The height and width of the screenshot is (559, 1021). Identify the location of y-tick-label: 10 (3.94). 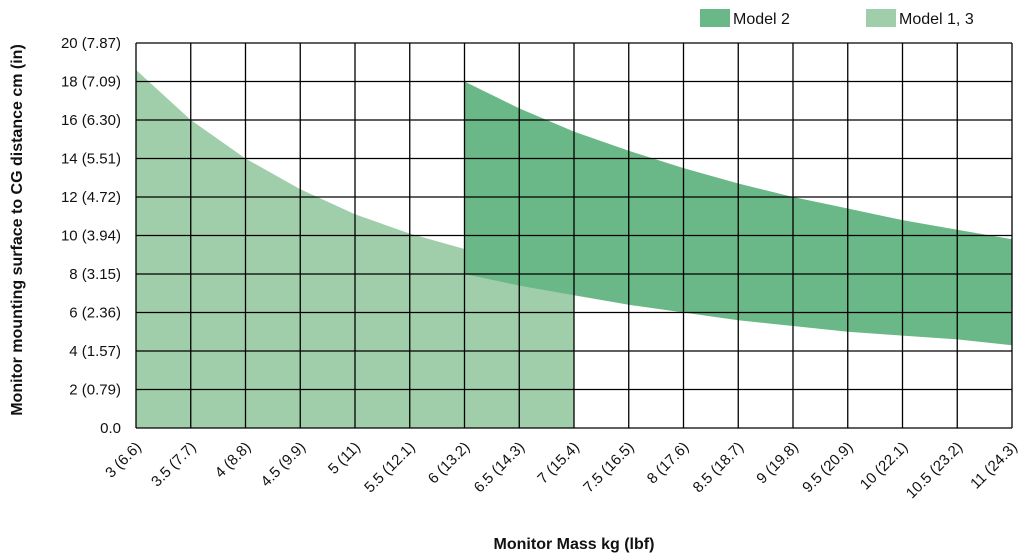
(91, 236).